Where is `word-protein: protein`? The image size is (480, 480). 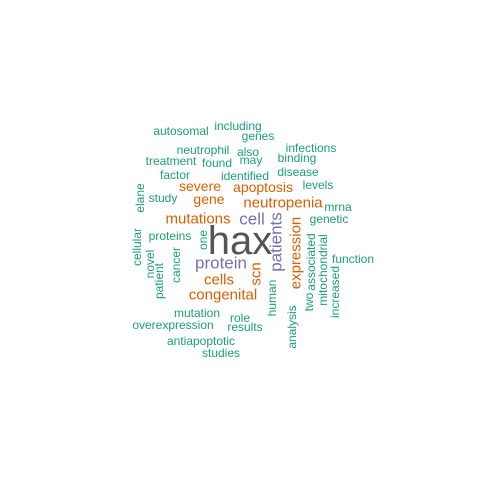 word-protein: protein is located at coordinates (221, 263).